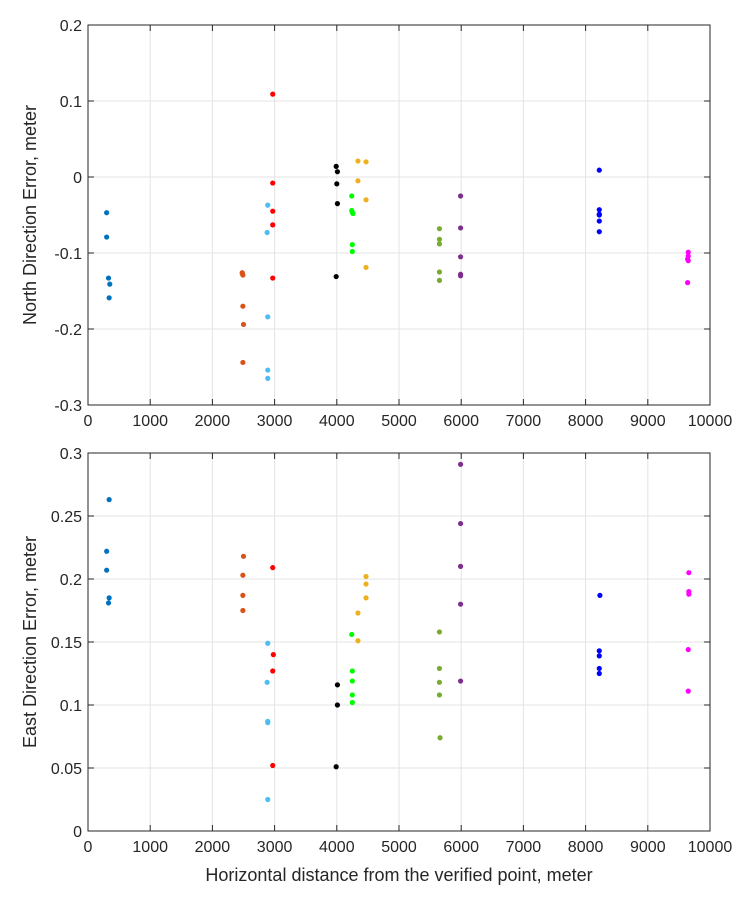  What do you see at coordinates (710, 421) in the screenshot?
I see `x-tick-label: 10000` at bounding box center [710, 421].